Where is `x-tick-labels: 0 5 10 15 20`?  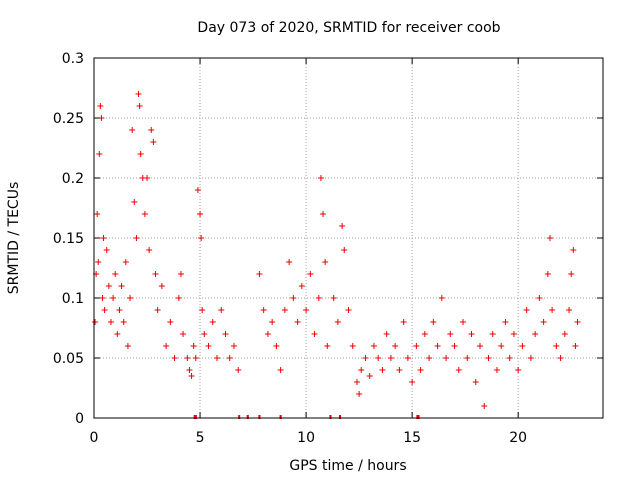
x-tick-labels: 0 5 10 15 20 is located at coordinates (309, 438).